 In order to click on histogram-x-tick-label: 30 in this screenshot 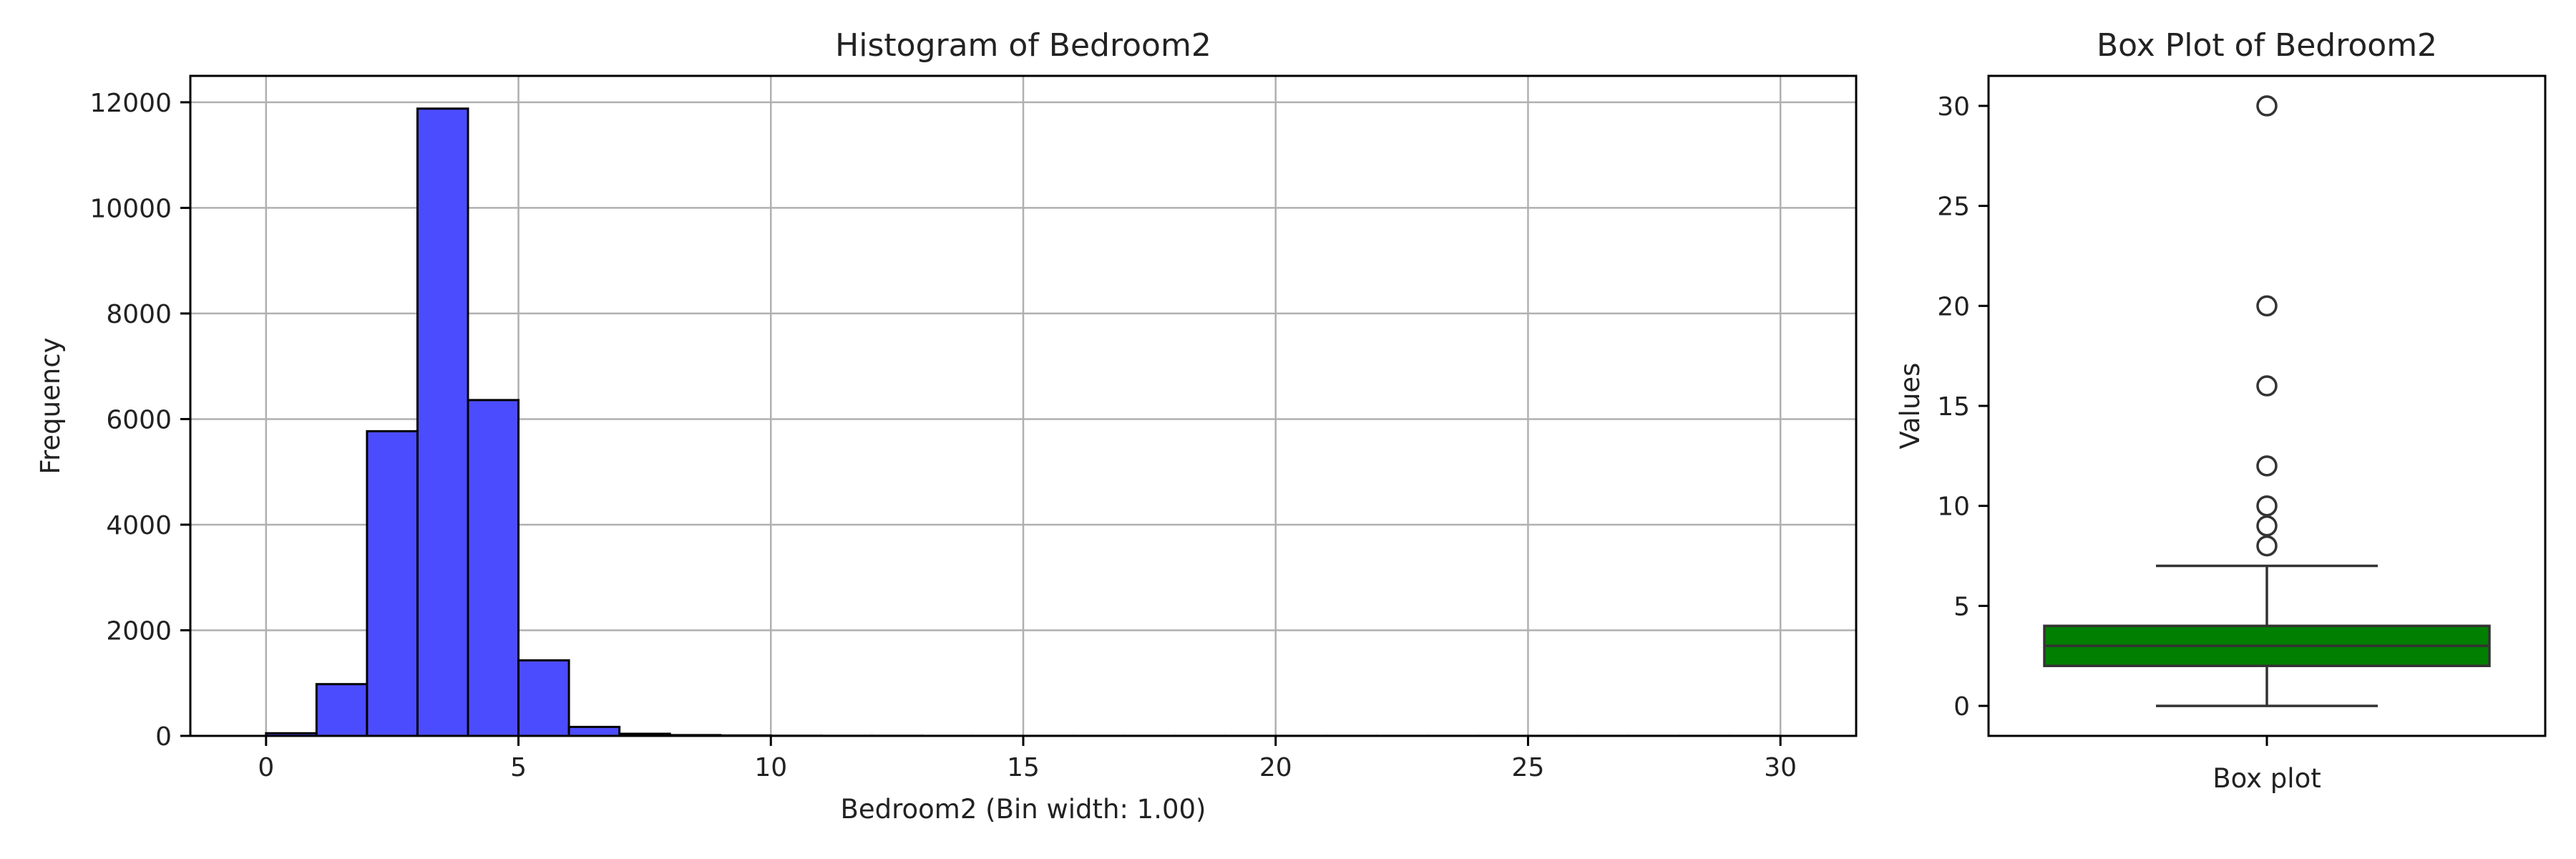, I will do `click(1780, 767)`.